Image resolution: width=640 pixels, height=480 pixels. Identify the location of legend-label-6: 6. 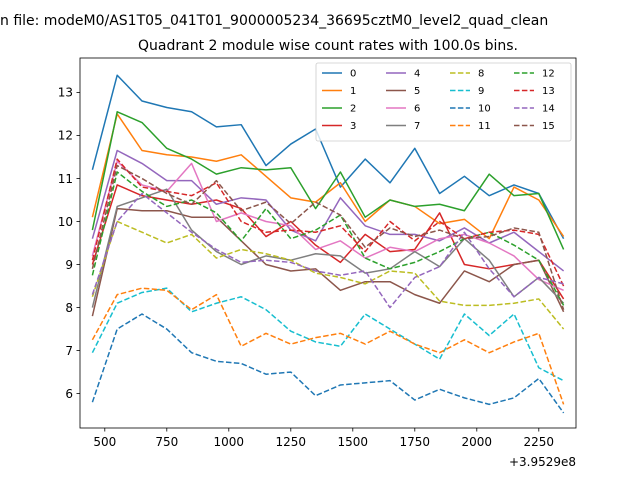
(417, 109).